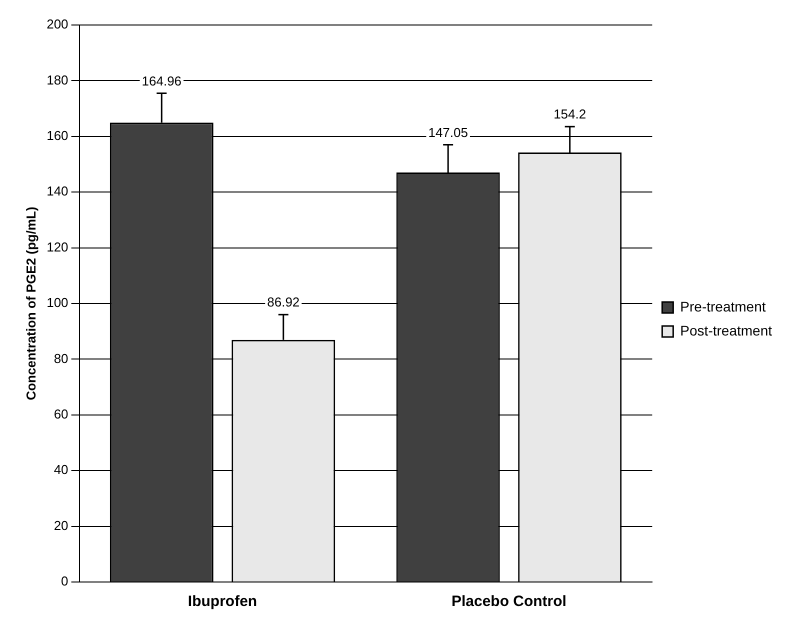 The image size is (787, 634). Describe the element at coordinates (723, 306) in the screenshot. I see `legend-label: Pre-treatment` at that location.